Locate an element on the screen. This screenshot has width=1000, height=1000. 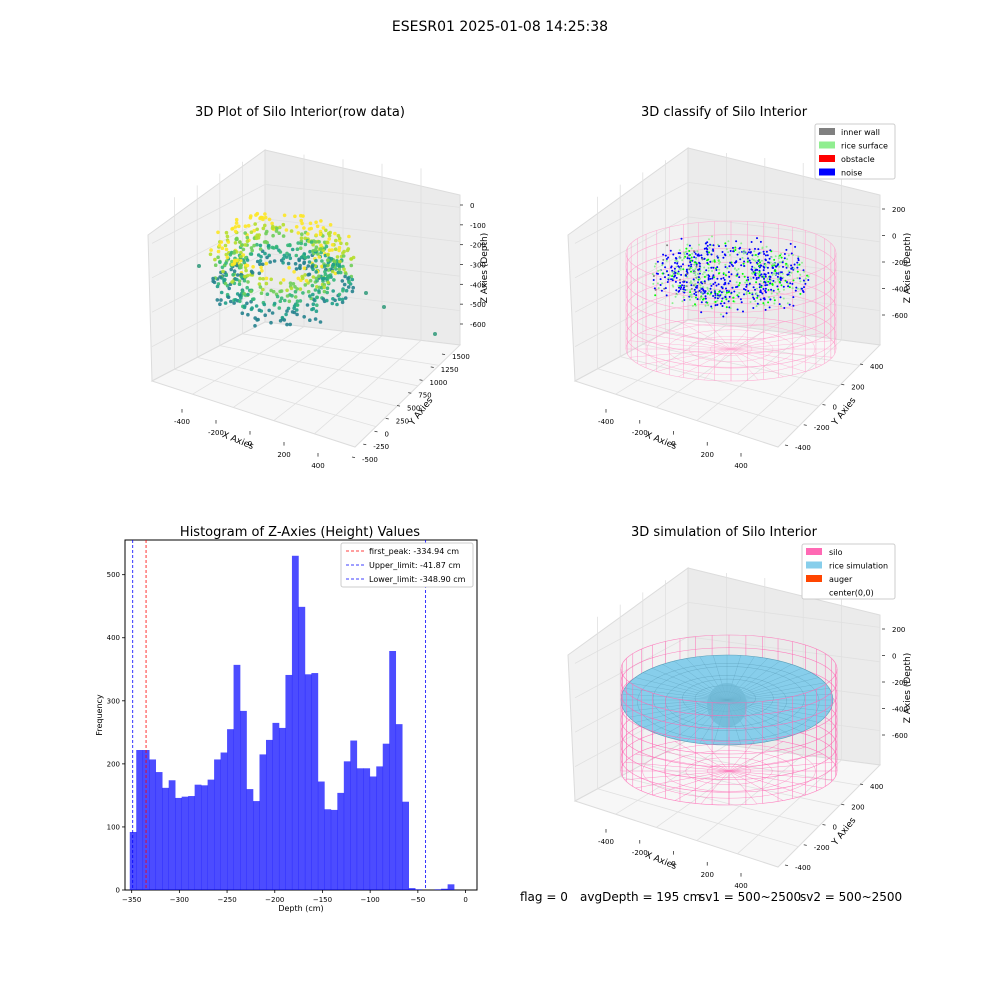
tick-label: -200 is located at coordinates (640, 853).